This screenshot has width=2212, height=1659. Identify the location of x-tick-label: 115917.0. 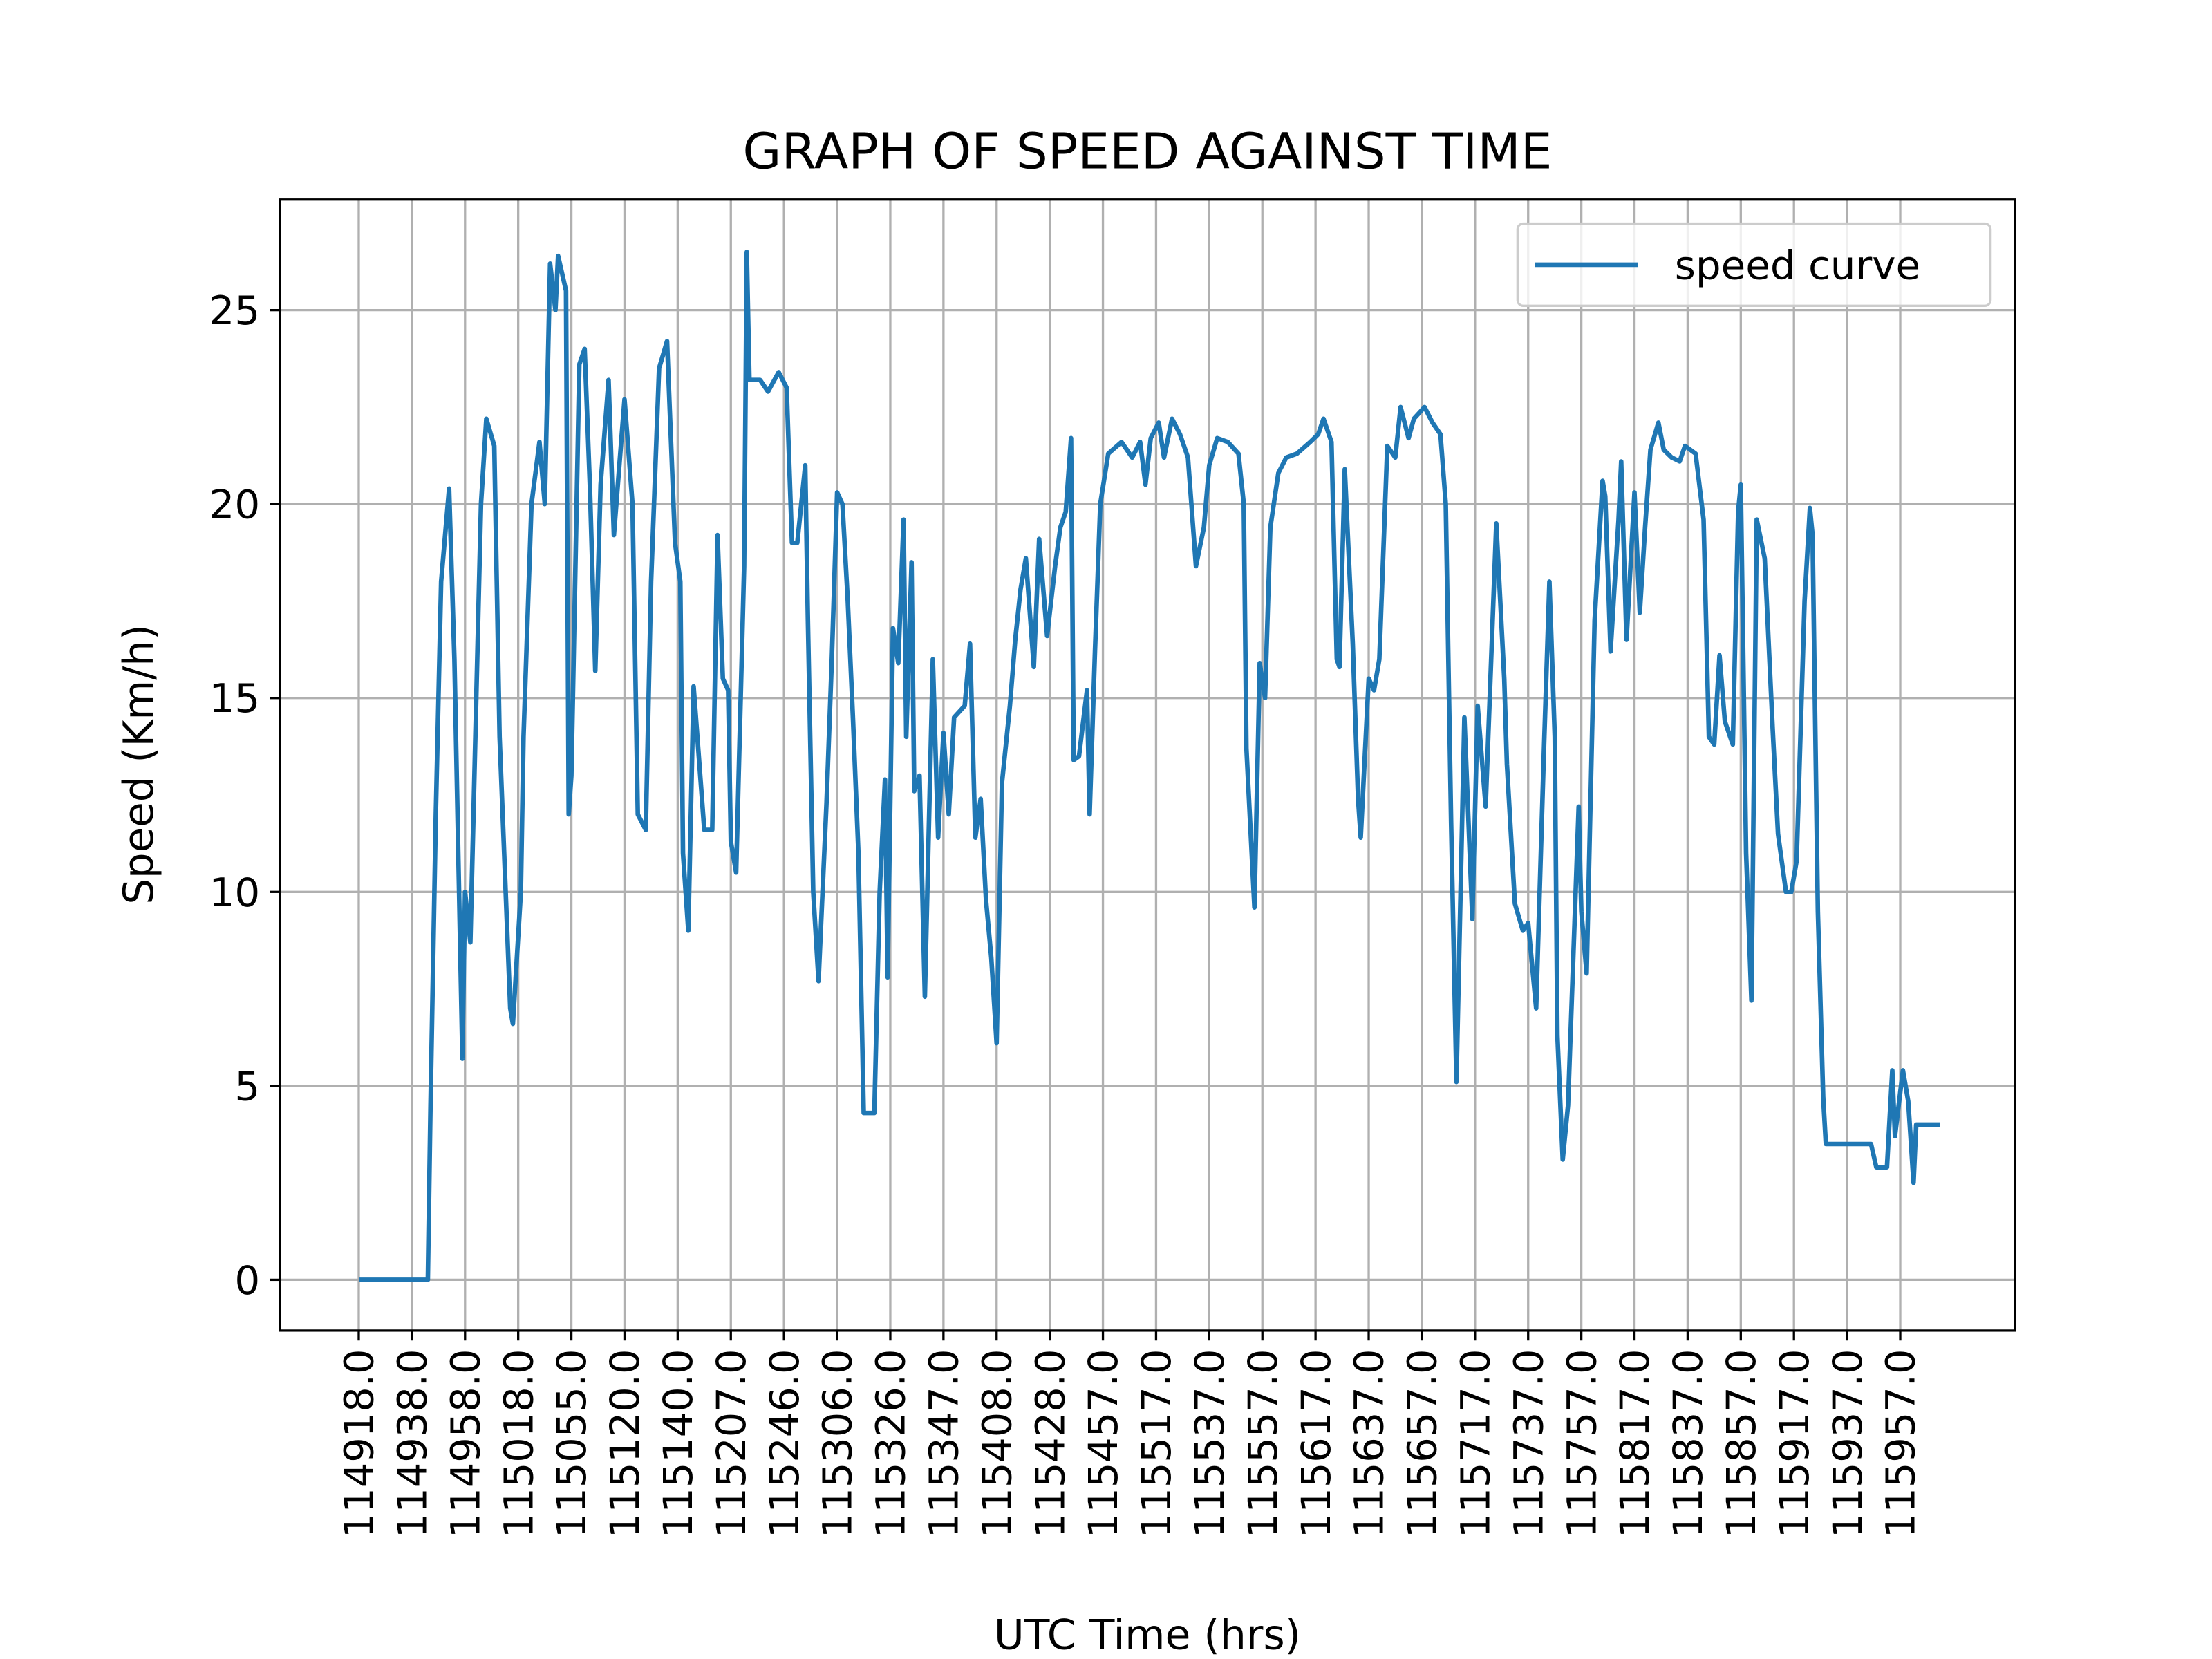
(1795, 1444).